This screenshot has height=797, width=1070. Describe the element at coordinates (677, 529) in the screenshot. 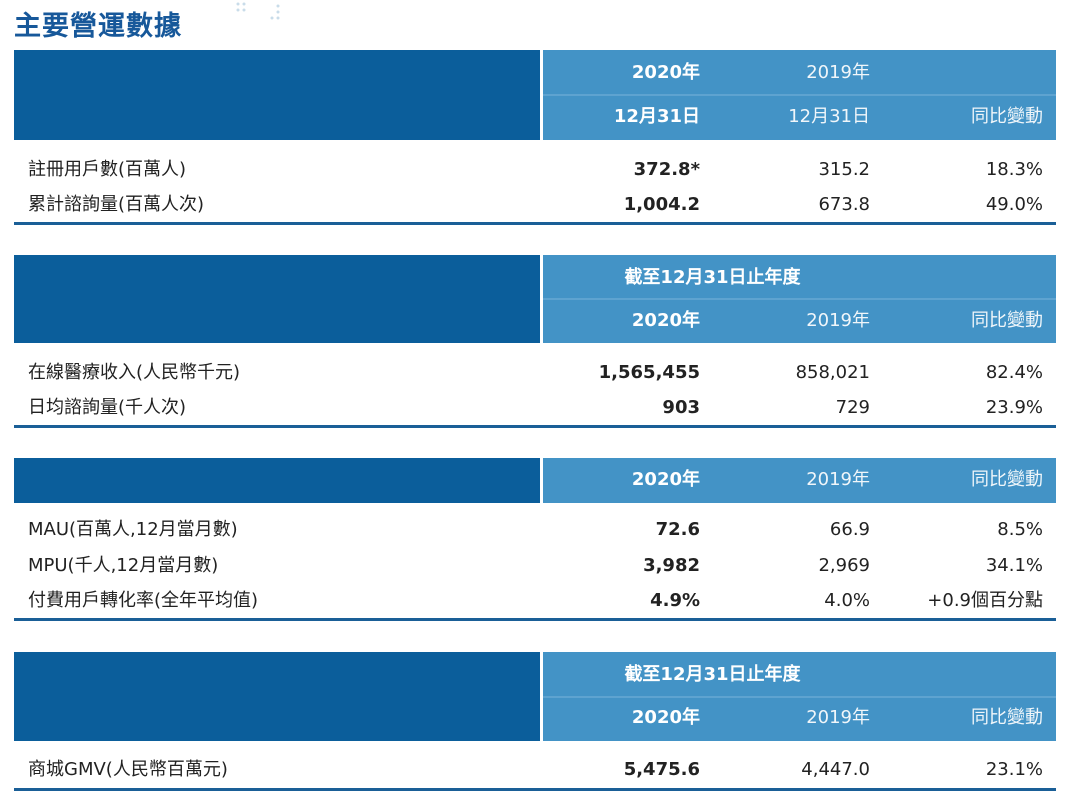

I see `cell: 72.6` at that location.